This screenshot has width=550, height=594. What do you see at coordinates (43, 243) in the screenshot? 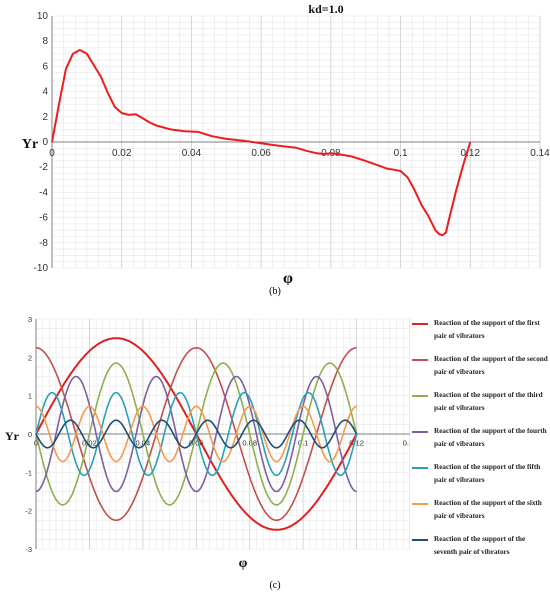
I see `y-tick-label: -8` at bounding box center [43, 243].